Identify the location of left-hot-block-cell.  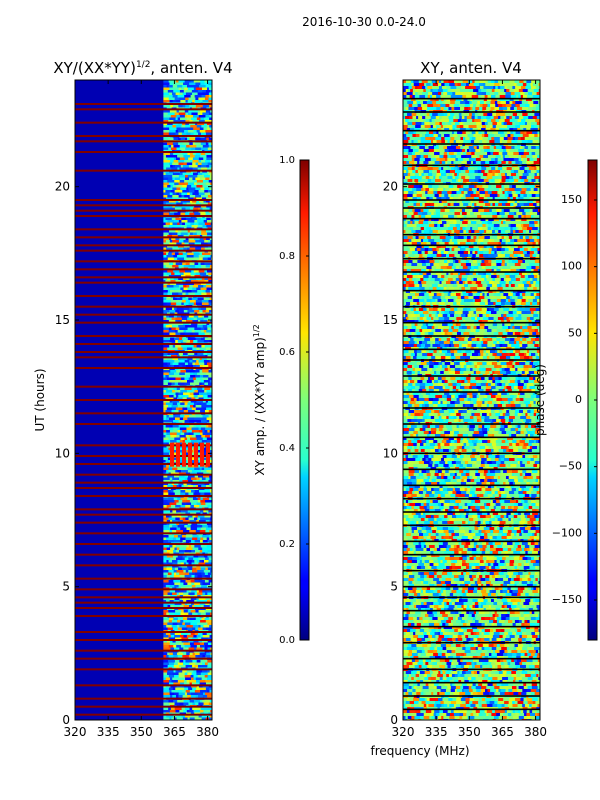
(196, 454).